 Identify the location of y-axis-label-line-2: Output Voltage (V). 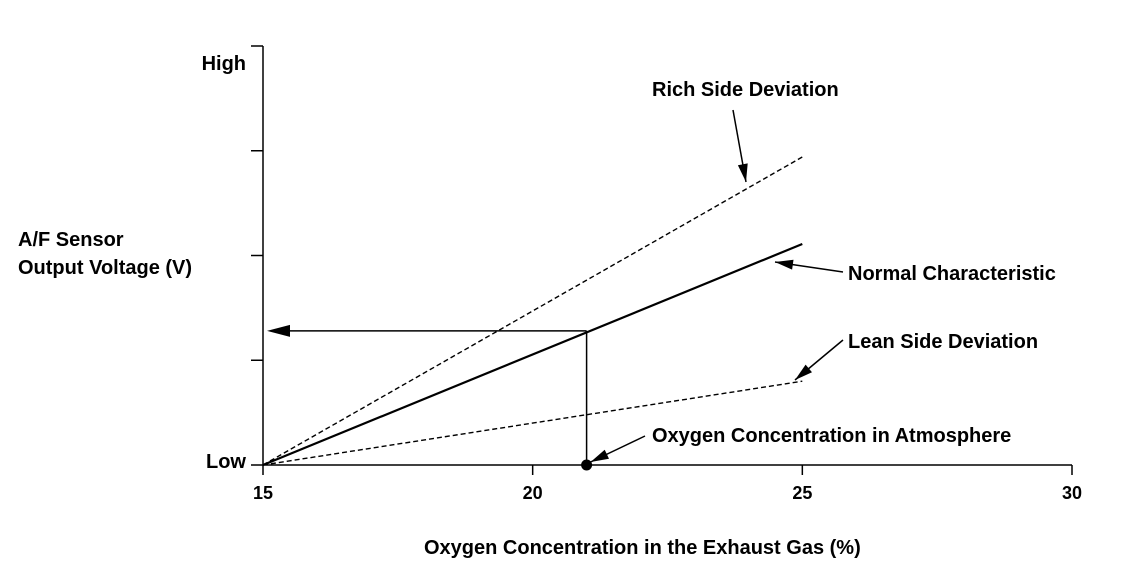
(105, 268).